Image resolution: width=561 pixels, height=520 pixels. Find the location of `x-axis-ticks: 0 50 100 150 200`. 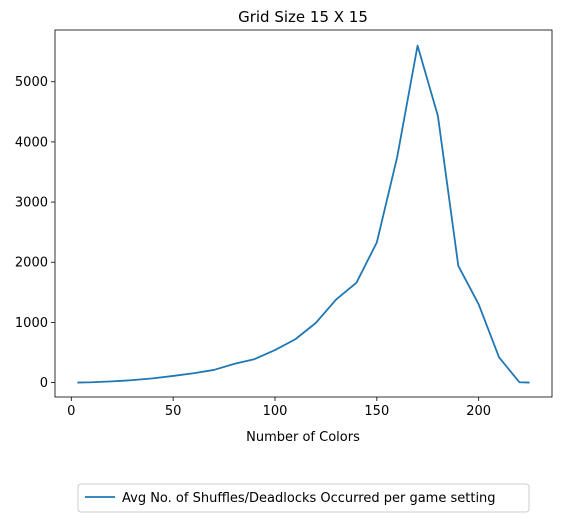

x-axis-ticks: 0 50 100 150 200 is located at coordinates (279, 408).